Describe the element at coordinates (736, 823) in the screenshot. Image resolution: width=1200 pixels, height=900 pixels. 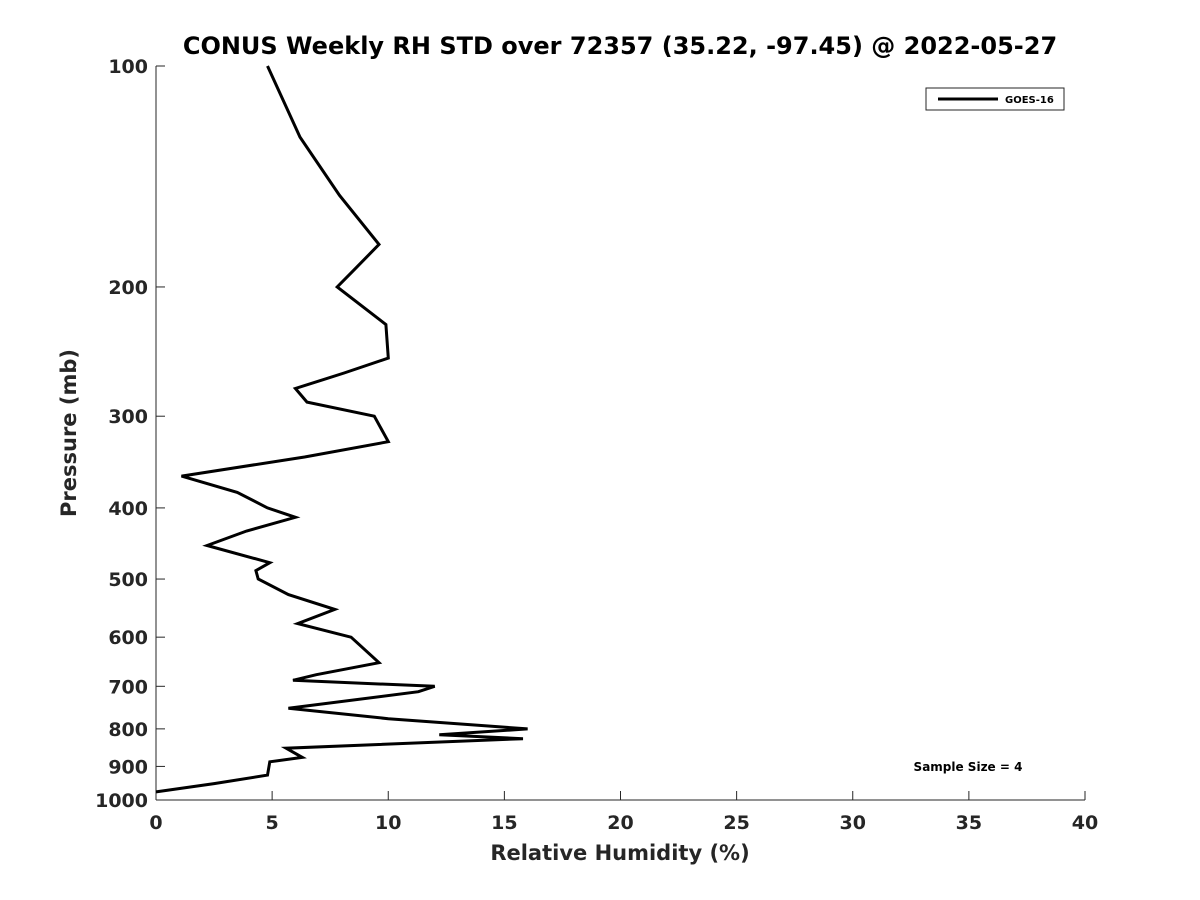
I see `x-tick-label: 25` at that location.